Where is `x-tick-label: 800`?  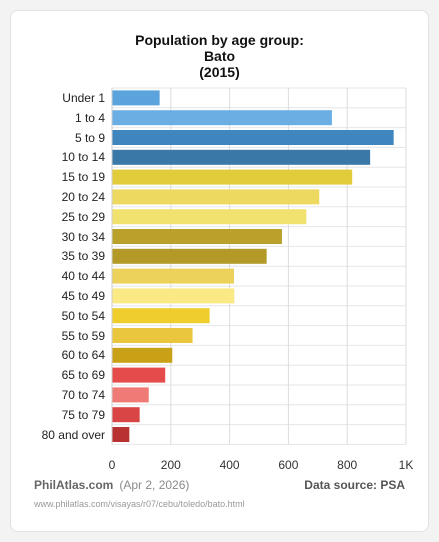
x-tick-label: 800 is located at coordinates (347, 465).